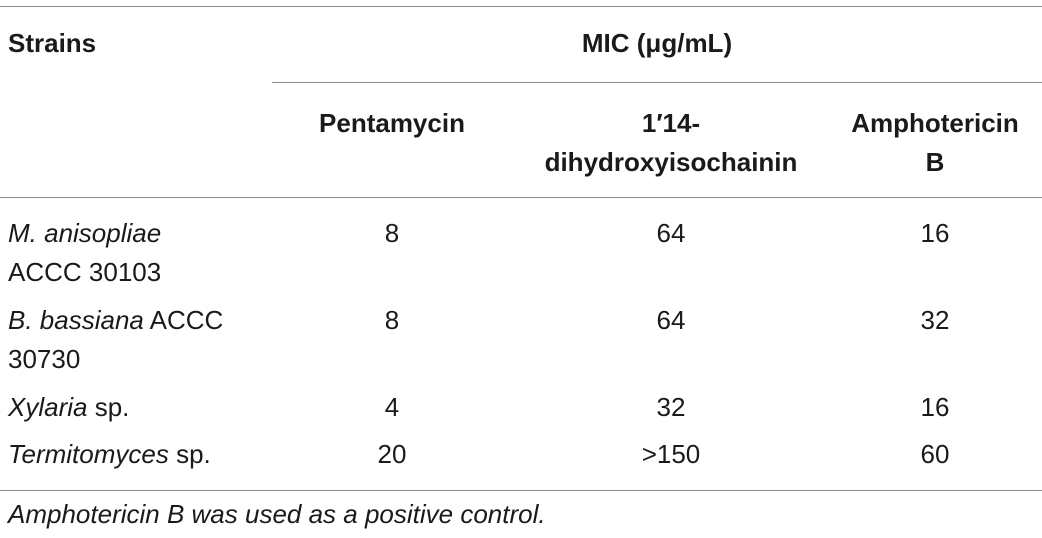  I want to click on table-row-strain: Termitomyces sp., so click(109, 454).